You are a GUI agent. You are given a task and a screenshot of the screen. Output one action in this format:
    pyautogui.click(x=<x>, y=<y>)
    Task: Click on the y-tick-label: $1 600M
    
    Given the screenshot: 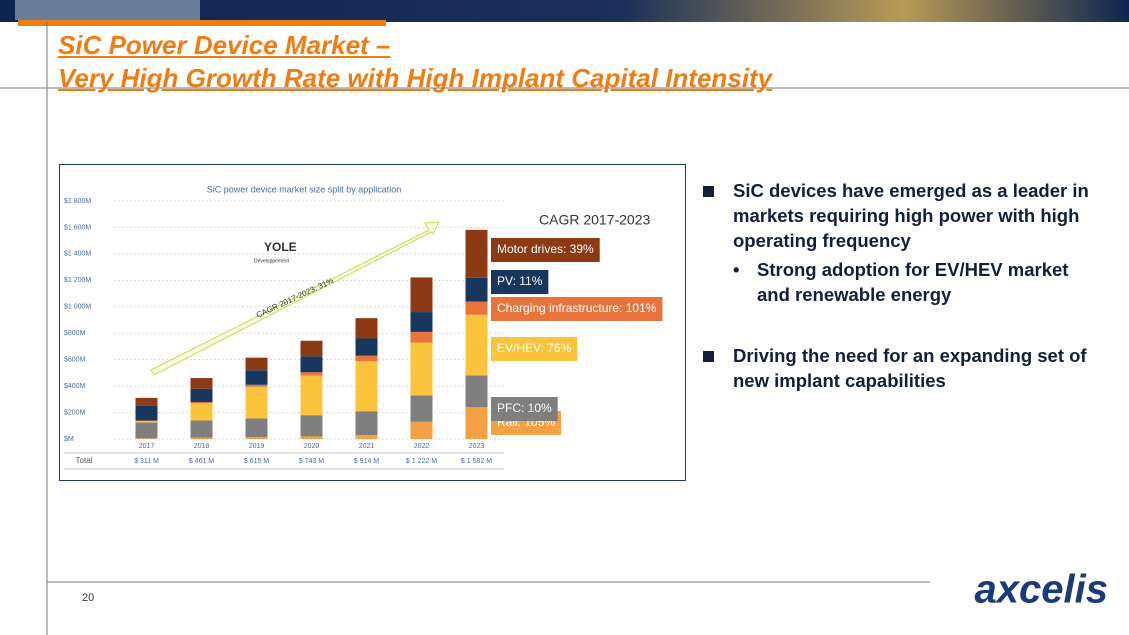 What is the action you would take?
    pyautogui.click(x=77, y=227)
    